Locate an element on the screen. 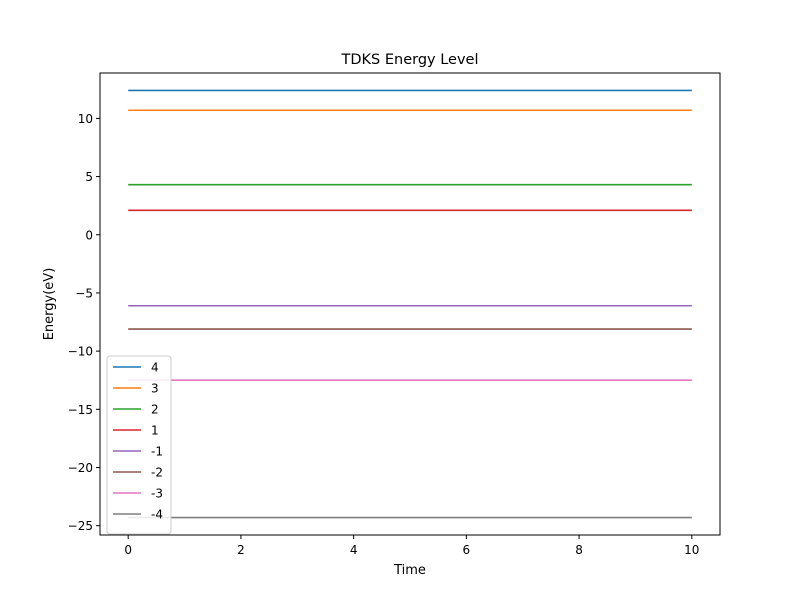  y-tick-label: −20 is located at coordinates (80, 468).